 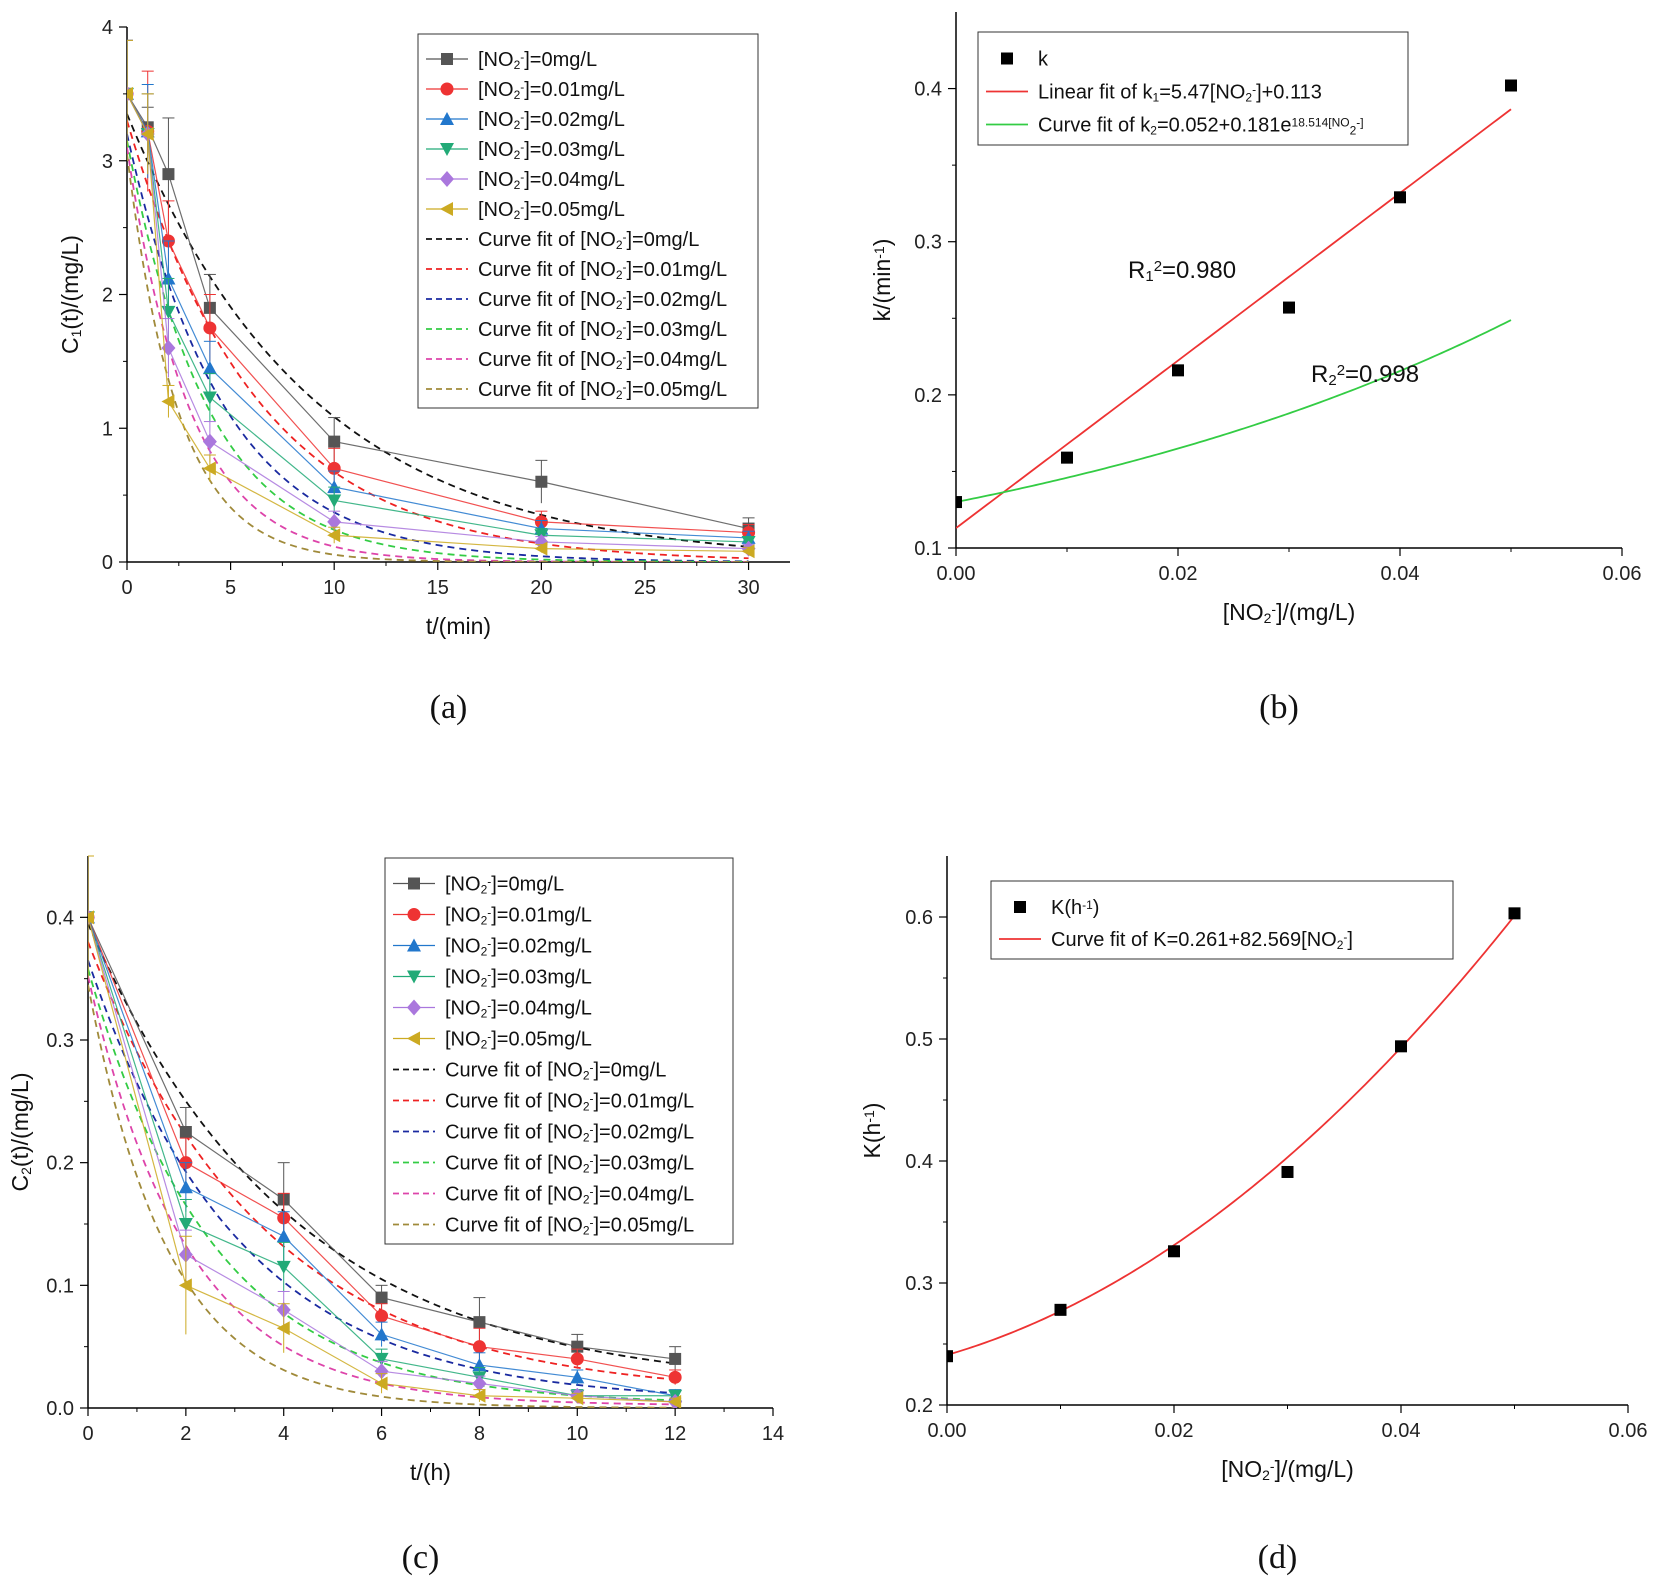 I want to click on legend-label: Curve fit of [NO2-]=0.05mg/L, so click(x=569, y=1226).